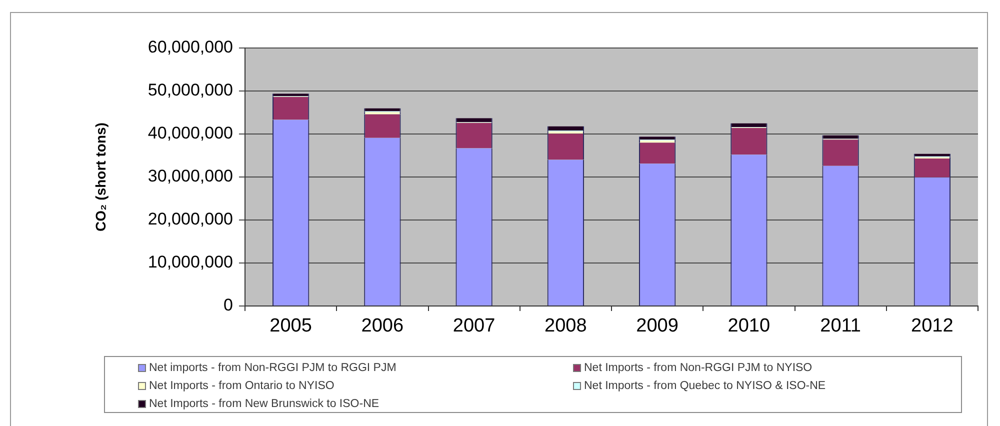  Describe the element at coordinates (705, 386) in the screenshot. I see `legend-label: Net Imports - from Quebec to NYISO & ISO-NE` at that location.